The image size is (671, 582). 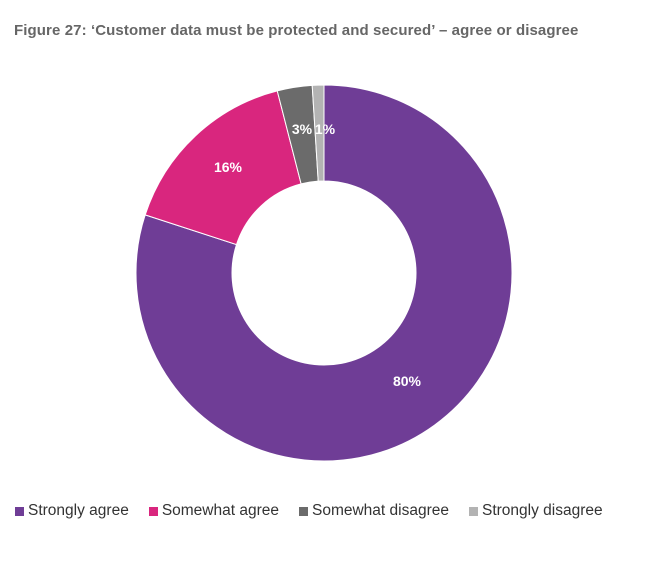 I want to click on legend-item-somewhat-agree: Somewhat agree, so click(x=213, y=511).